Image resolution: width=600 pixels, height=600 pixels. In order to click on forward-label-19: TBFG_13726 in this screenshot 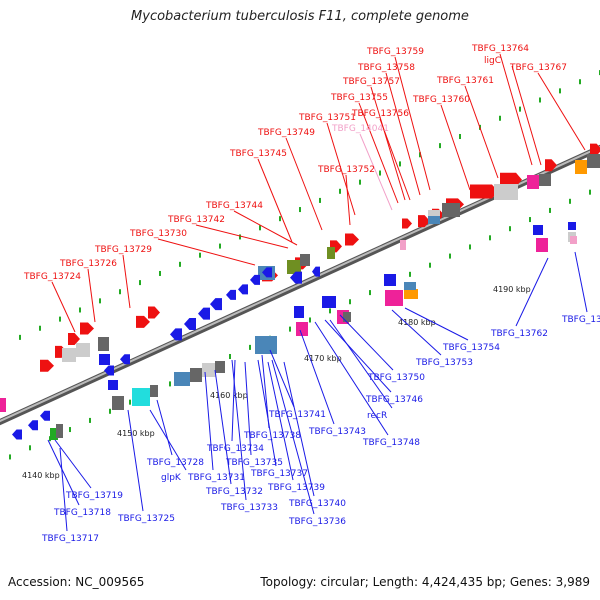, I will do `click(88, 264)`.